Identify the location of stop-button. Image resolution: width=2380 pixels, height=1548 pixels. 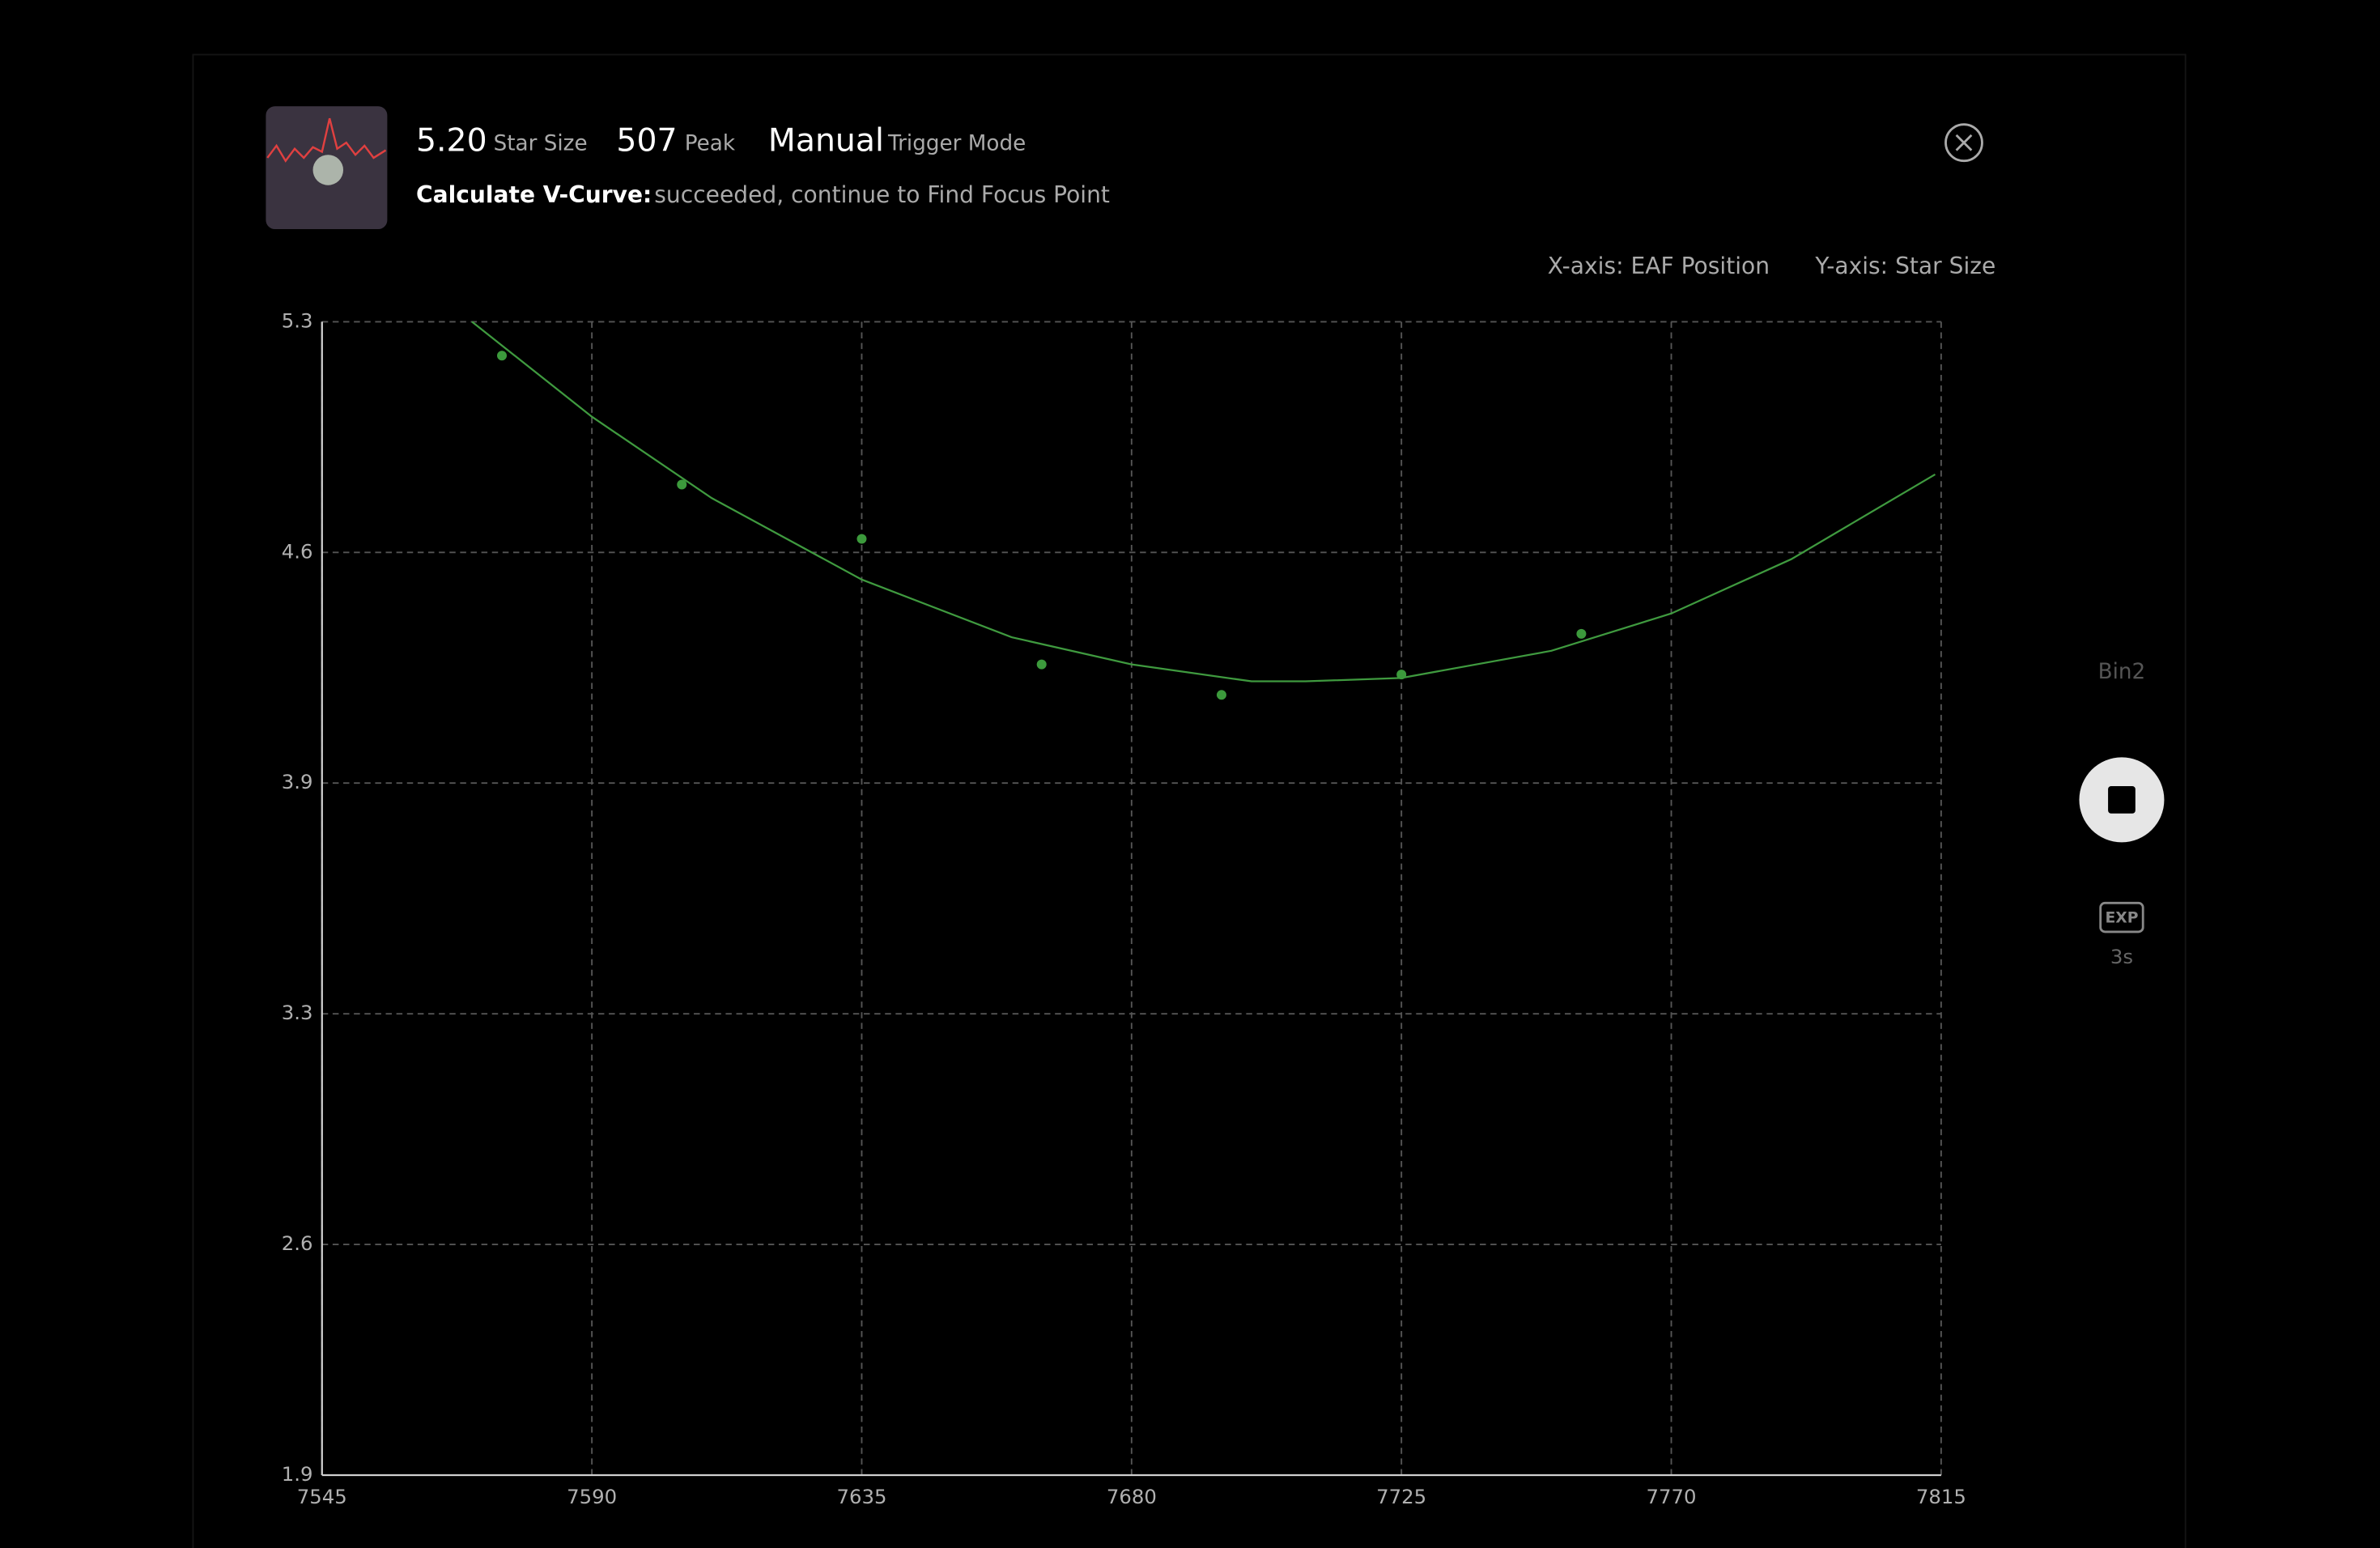
(2122, 800).